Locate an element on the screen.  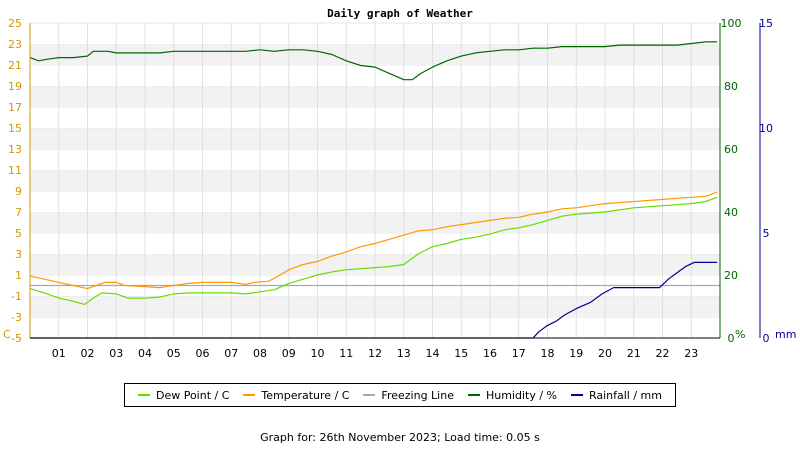
legend-item-temperature: Temperature / C is located at coordinates (296, 395).